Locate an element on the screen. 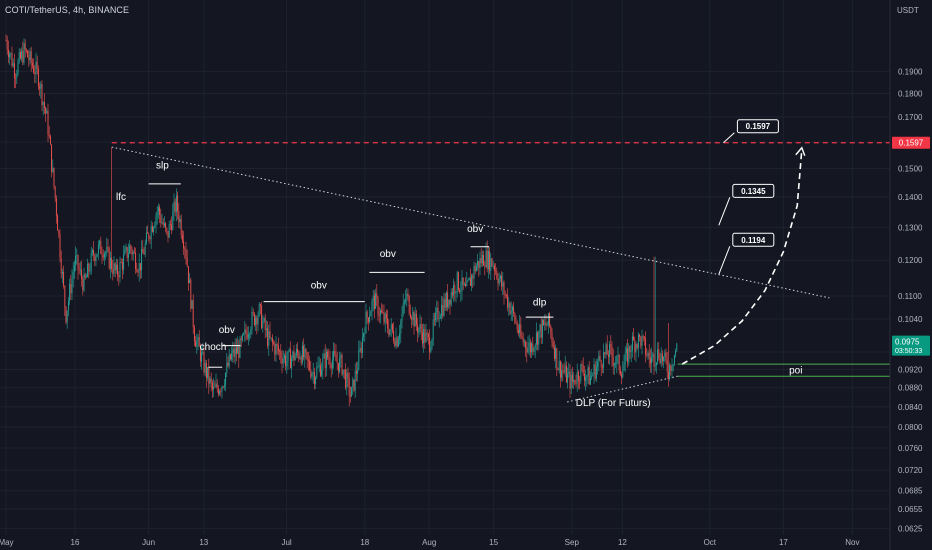 Image resolution: width=932 pixels, height=550 pixels. time-axis: May 16 Jun 13 Jul 18 Aug 15 Sep 12 Oct 17 Nov is located at coordinates (430, 542).